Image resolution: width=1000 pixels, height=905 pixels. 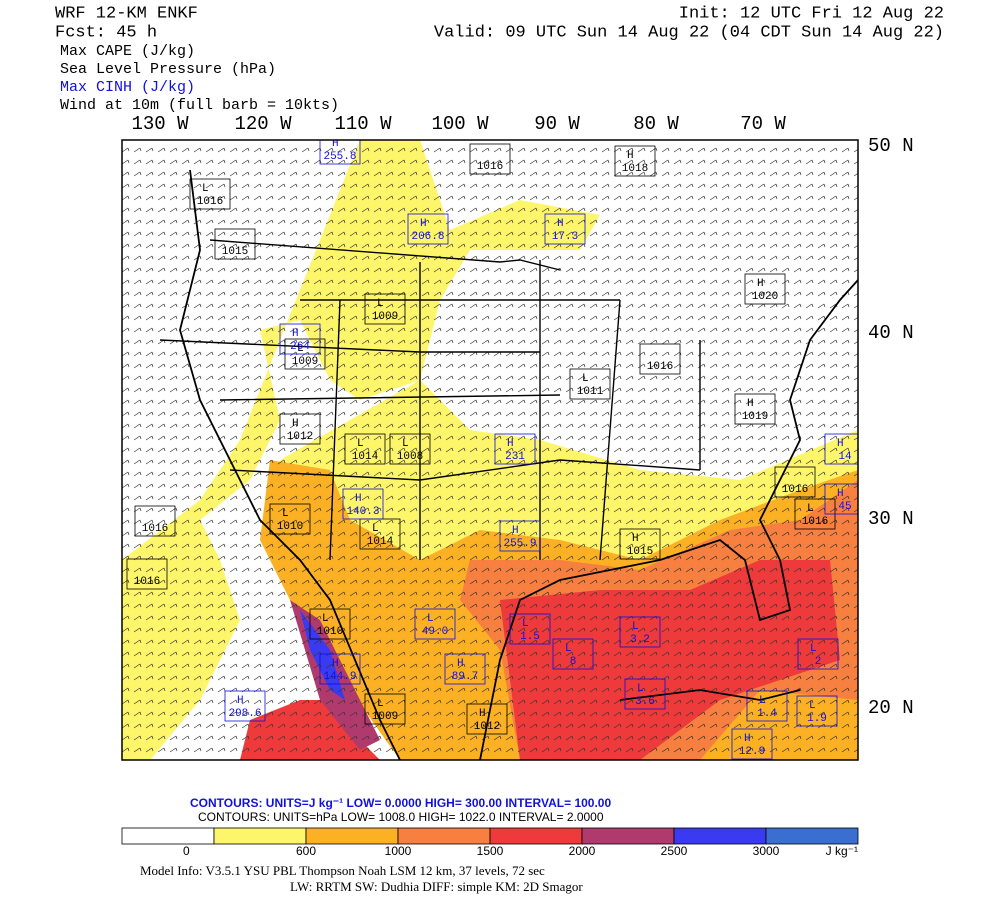 What do you see at coordinates (300, 437) in the screenshot?
I see `center-value: 1012` at bounding box center [300, 437].